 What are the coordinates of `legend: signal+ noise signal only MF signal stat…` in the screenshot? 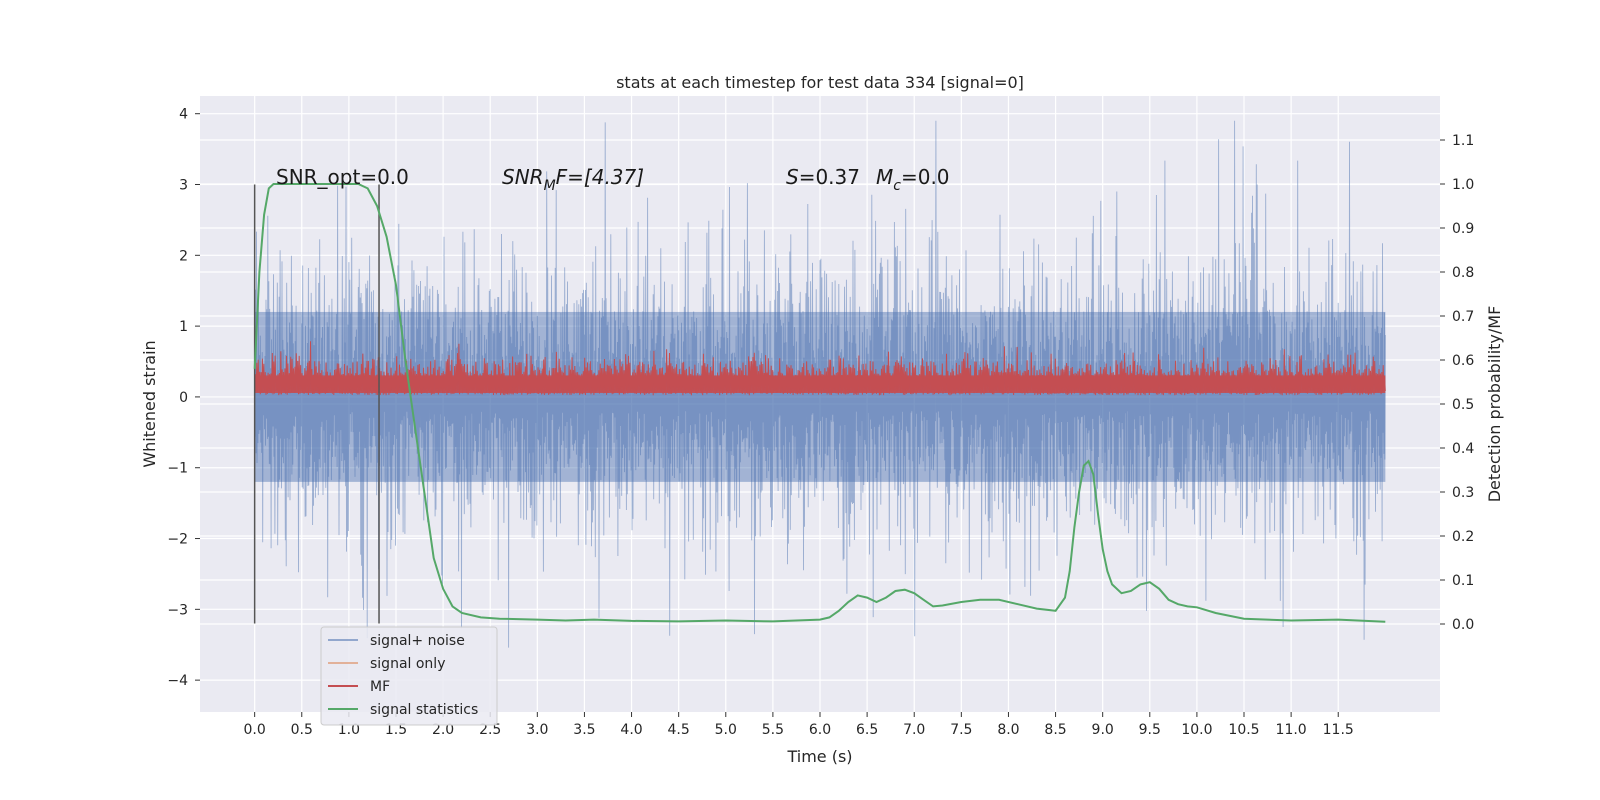 It's located at (409, 676).